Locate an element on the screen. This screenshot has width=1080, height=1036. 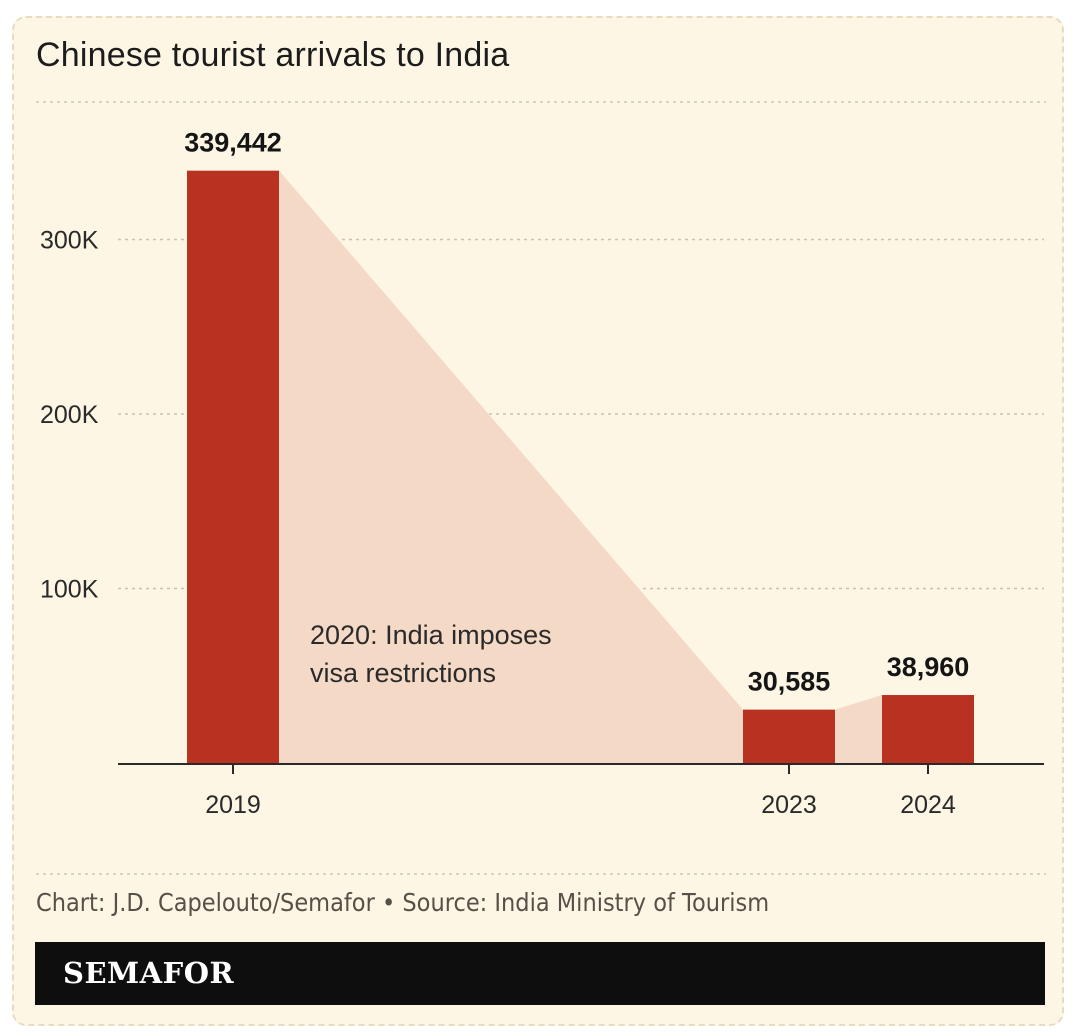
value-label: 30,585 is located at coordinates (789, 682).